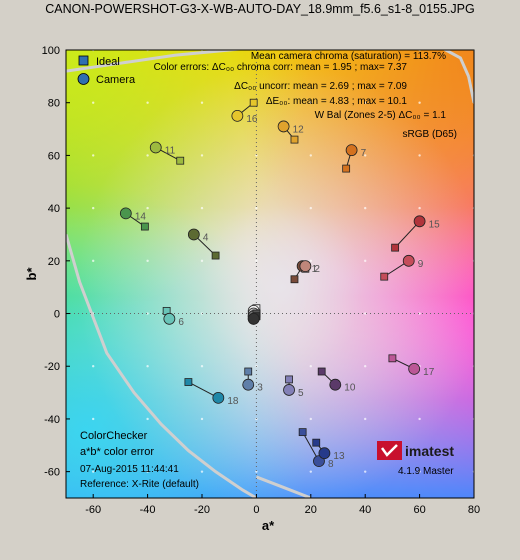 The image size is (520, 560). What do you see at coordinates (337, 101) in the screenshot?
I see `annotation-de: ΔE₀₀: mean = 4.83 ; max = 10.1` at bounding box center [337, 101].